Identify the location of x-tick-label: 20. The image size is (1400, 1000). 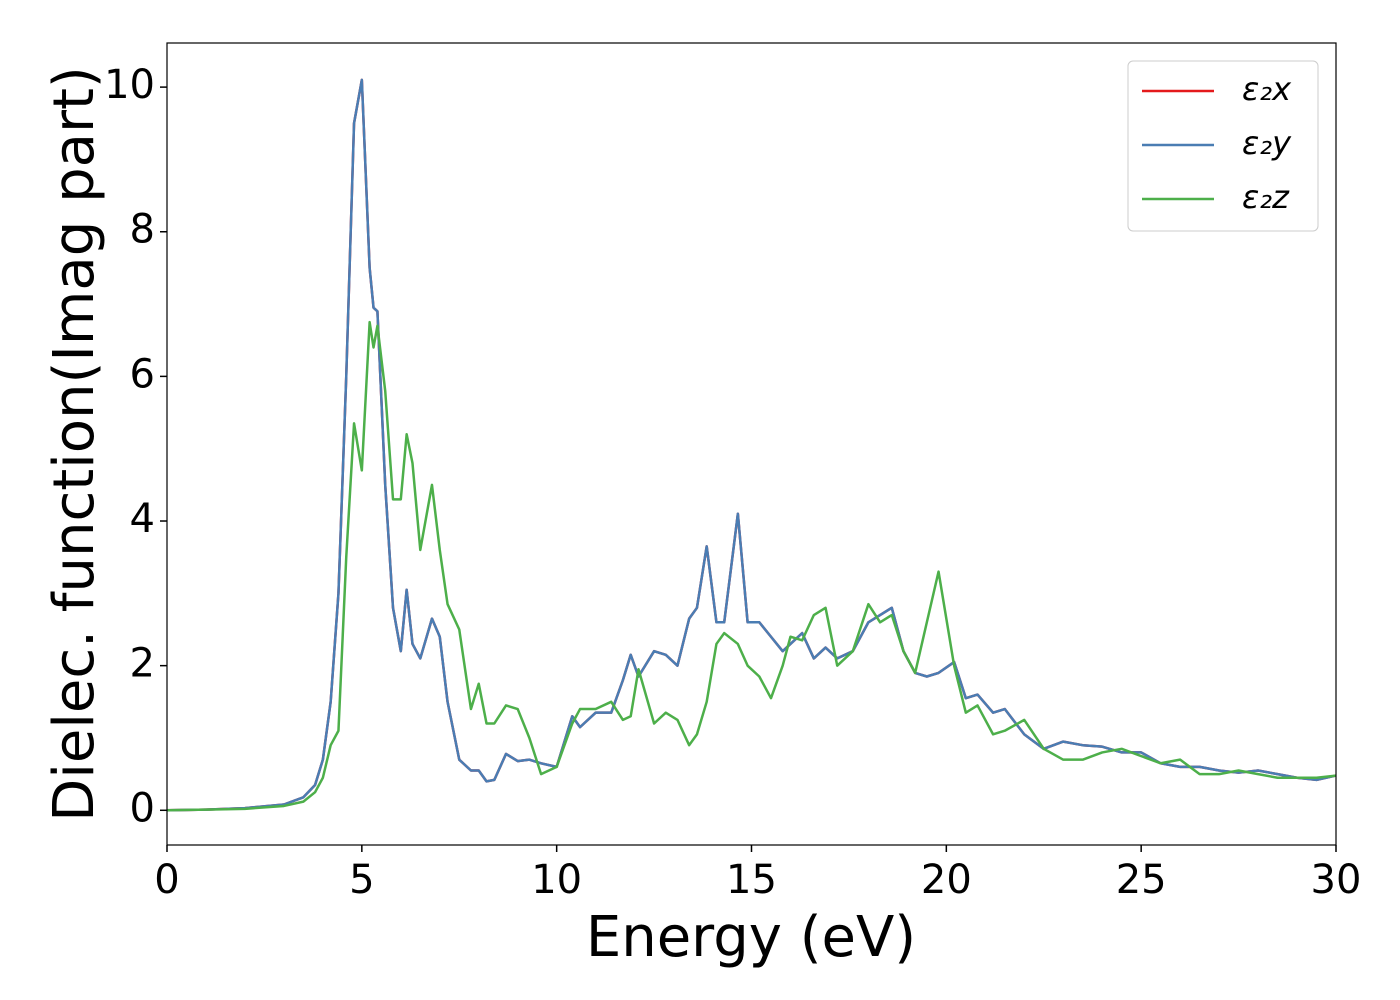
(946, 880).